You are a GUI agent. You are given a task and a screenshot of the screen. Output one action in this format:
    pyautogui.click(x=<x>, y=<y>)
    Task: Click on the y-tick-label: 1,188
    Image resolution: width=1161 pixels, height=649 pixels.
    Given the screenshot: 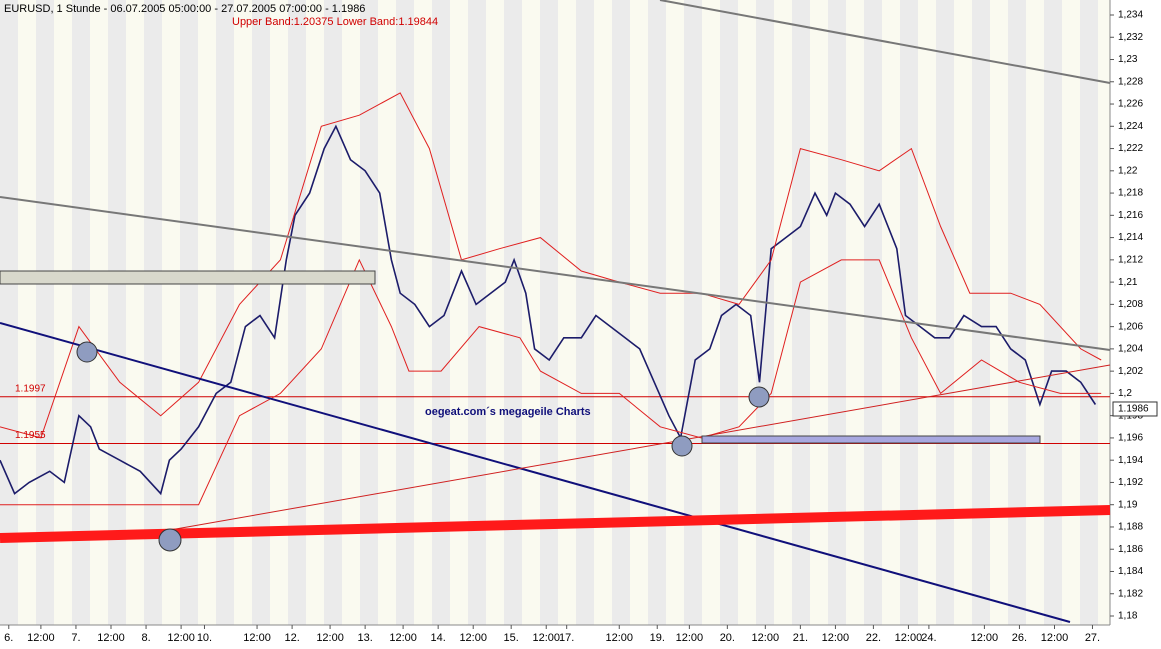 What is the action you would take?
    pyautogui.click(x=1130, y=527)
    